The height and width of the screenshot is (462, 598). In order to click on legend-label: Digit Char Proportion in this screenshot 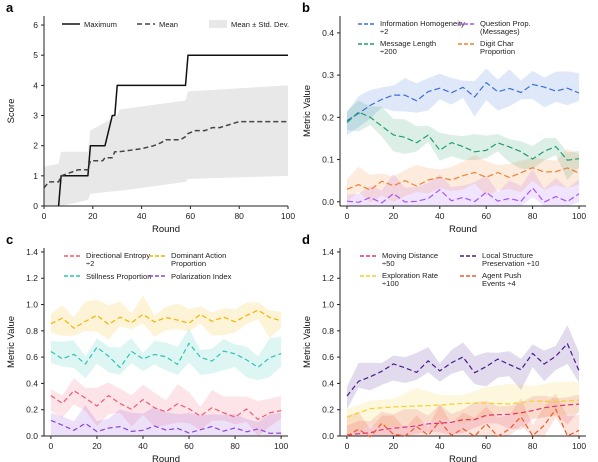, I will do `click(497, 47)`.